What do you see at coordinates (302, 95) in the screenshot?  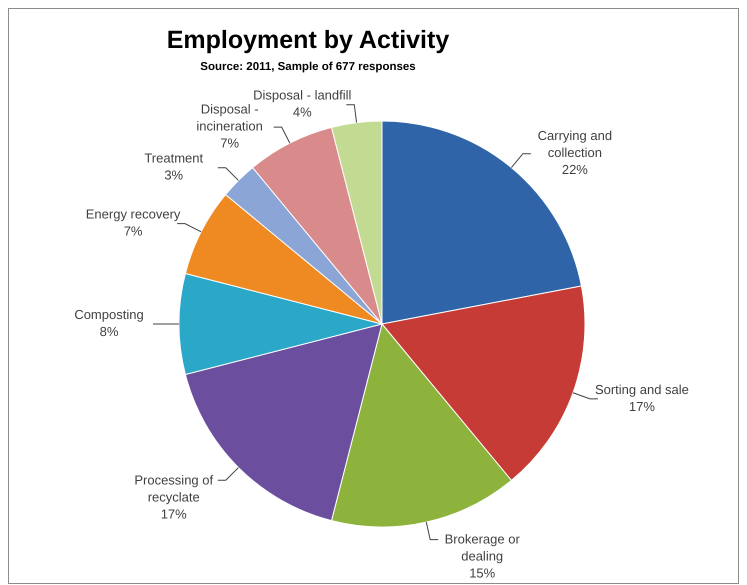 I see `slice-label: Disposal - landfill` at bounding box center [302, 95].